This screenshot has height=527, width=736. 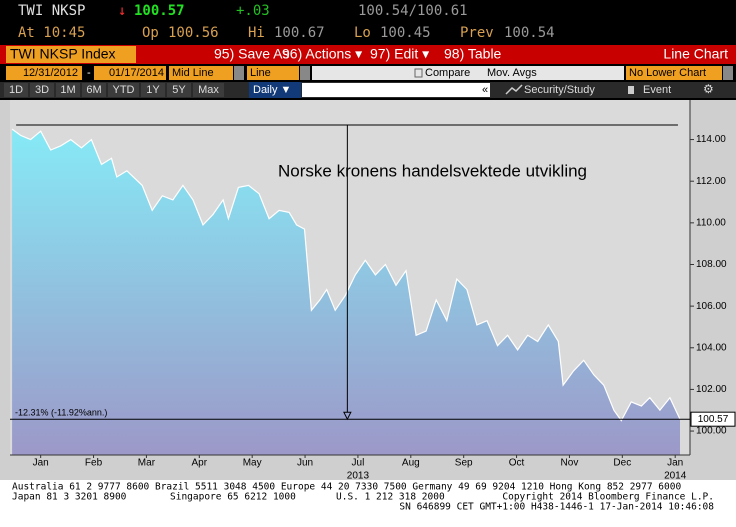 What do you see at coordinates (432, 170) in the screenshot?
I see `chart-title: Norske kronens handelsvektede utvikling` at bounding box center [432, 170].